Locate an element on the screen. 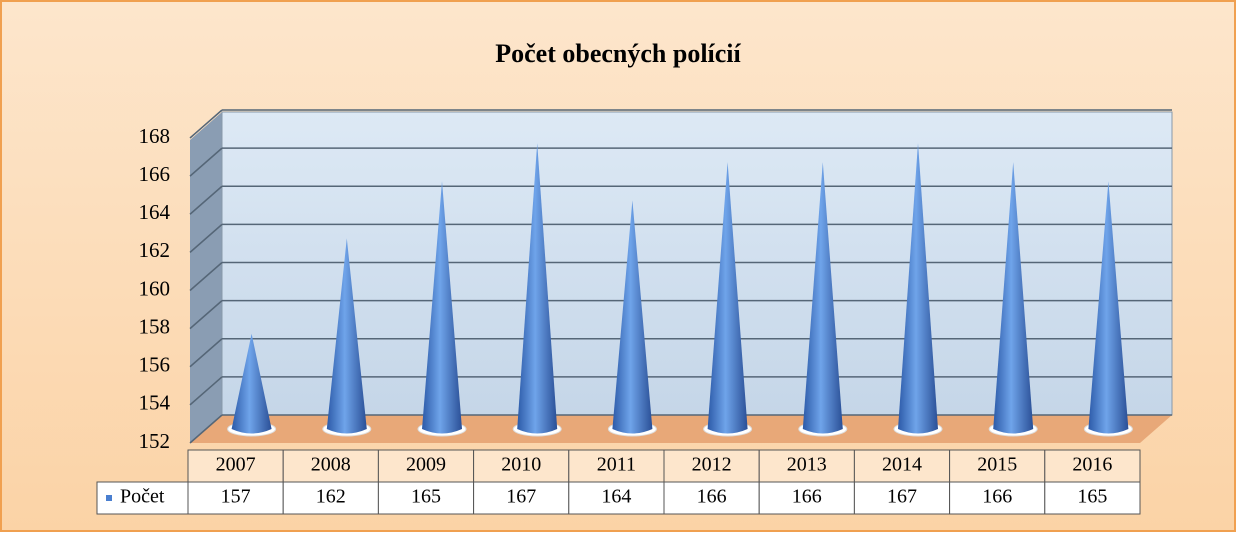 This screenshot has width=1236, height=537. y-tick-label: 162 is located at coordinates (155, 250).